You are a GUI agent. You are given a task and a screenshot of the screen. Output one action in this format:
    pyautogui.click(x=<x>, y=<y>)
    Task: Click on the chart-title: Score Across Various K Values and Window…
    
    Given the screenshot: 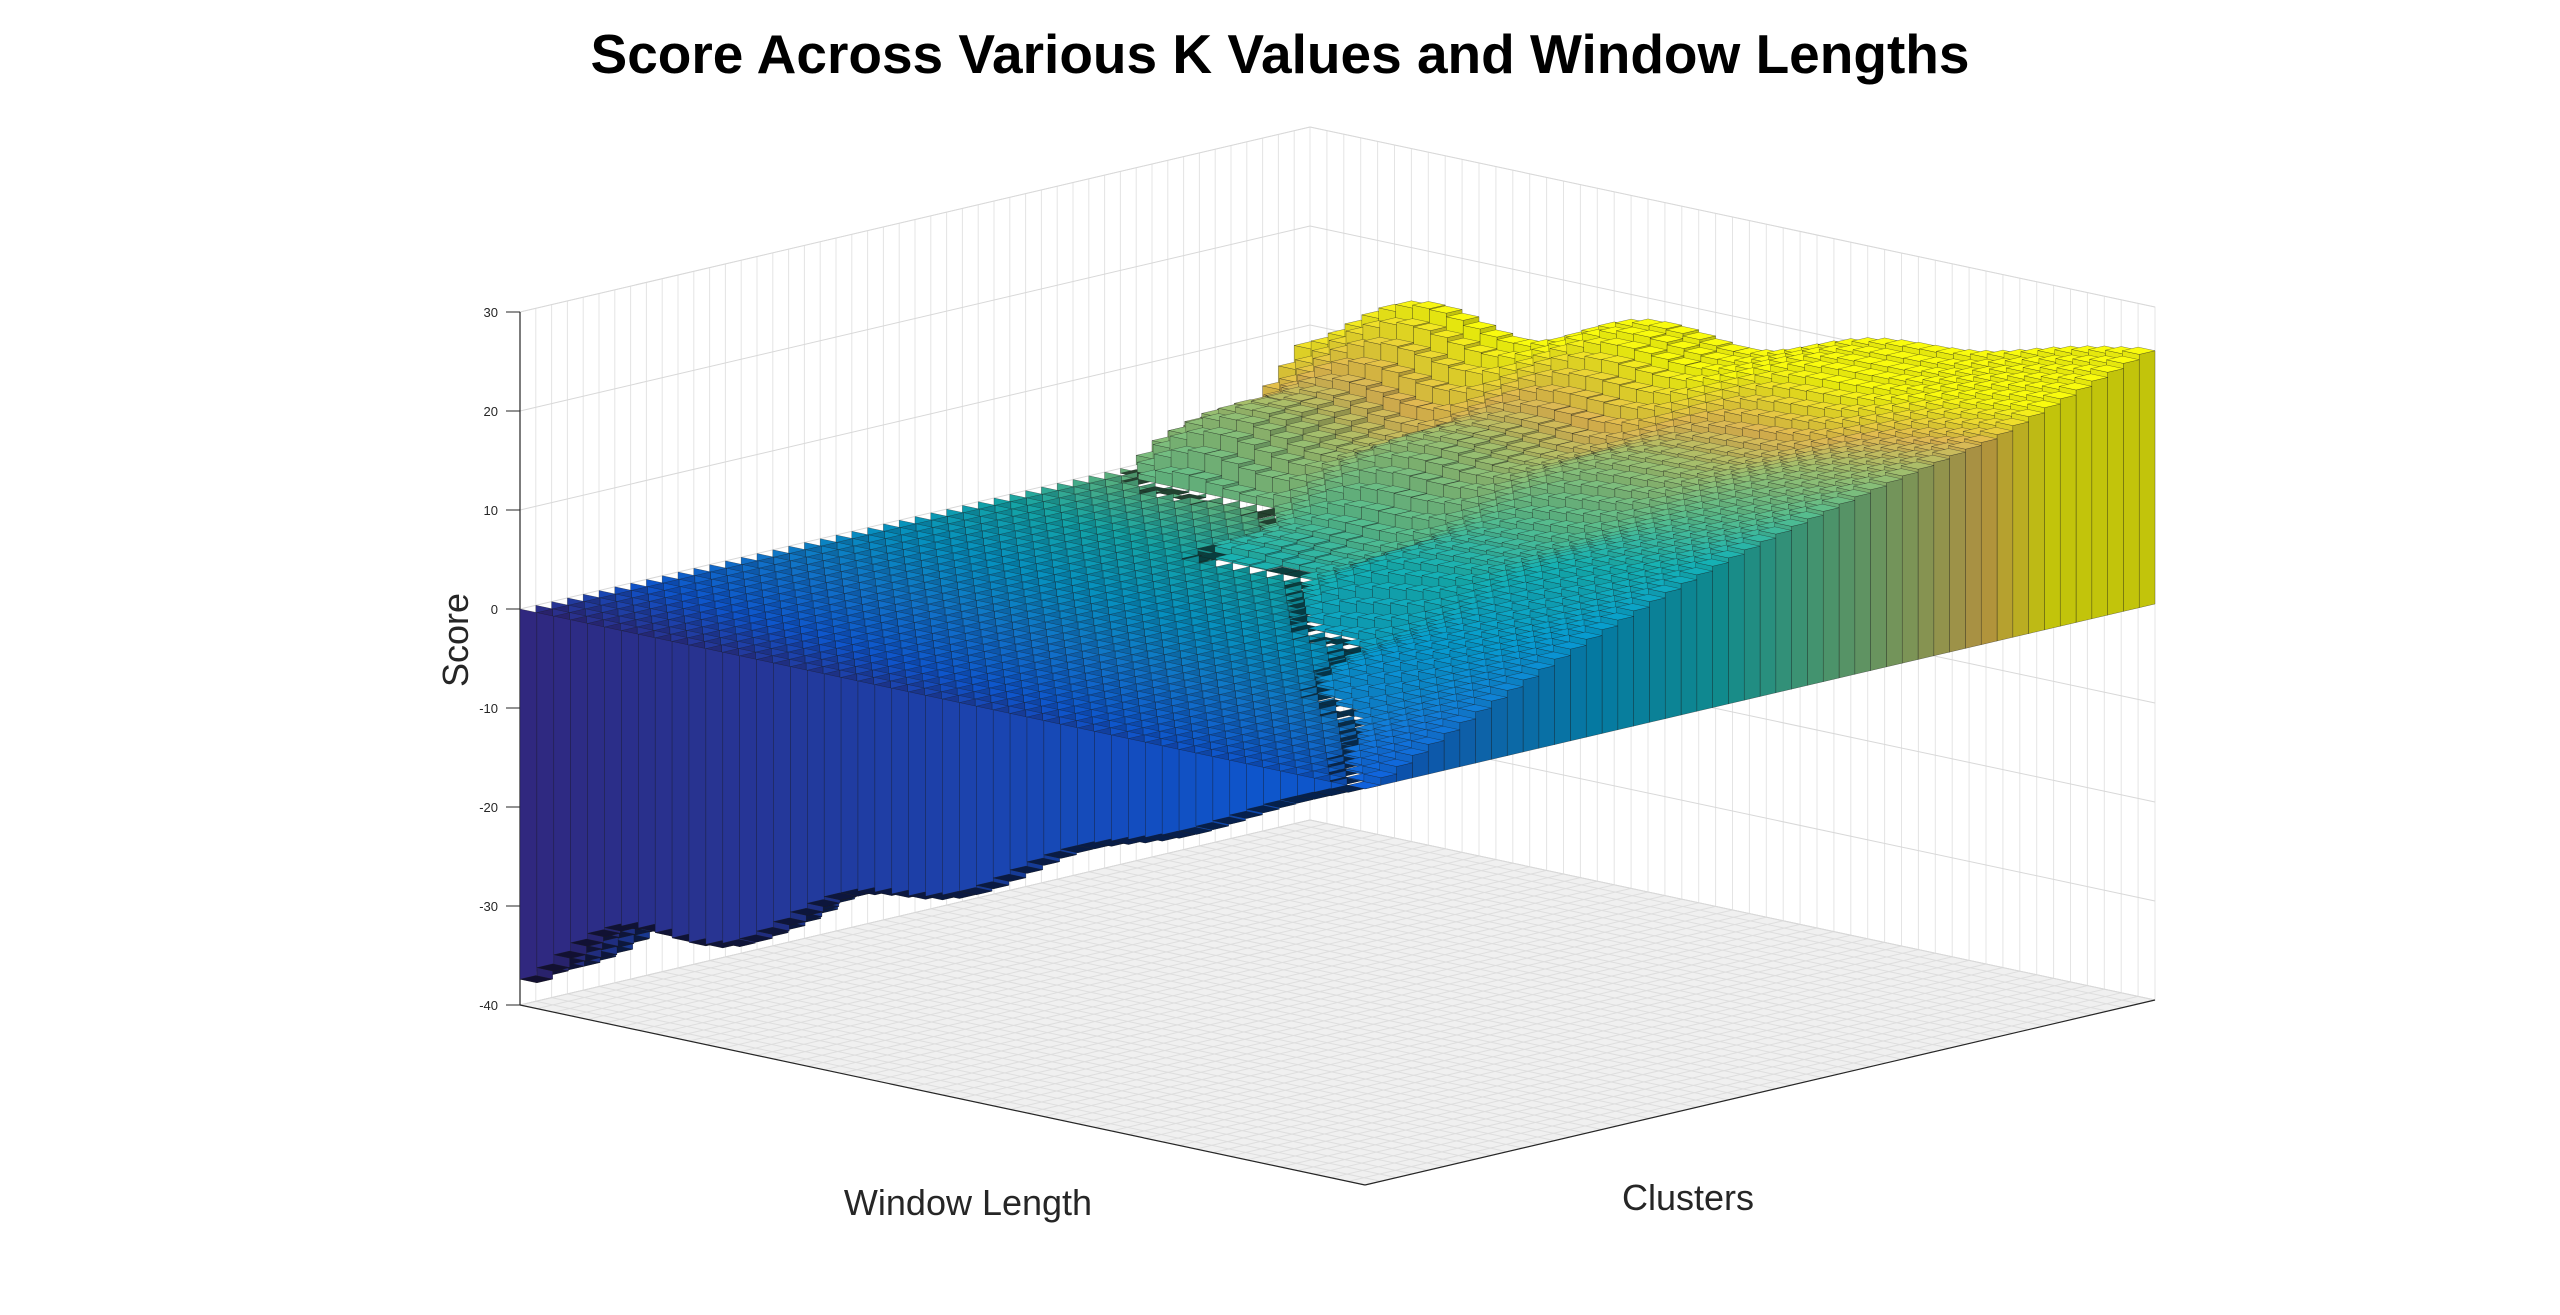 What is the action you would take?
    pyautogui.click(x=1280, y=54)
    